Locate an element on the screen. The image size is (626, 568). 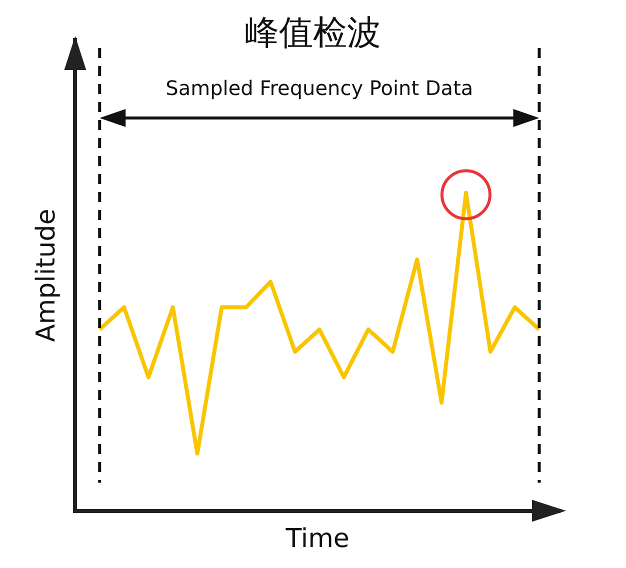
chart-title: 峰值检波 is located at coordinates (313, 33).